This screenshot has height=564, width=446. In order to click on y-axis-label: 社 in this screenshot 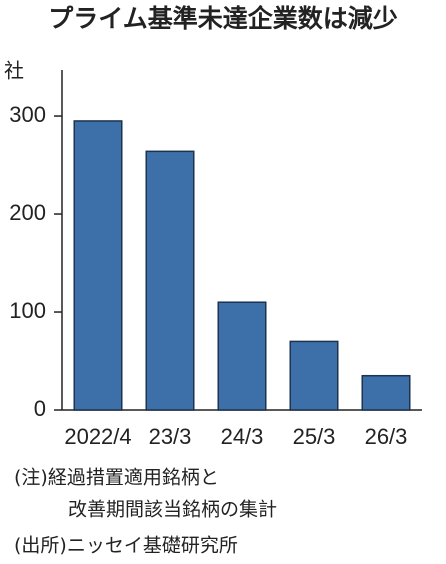, I will do `click(14, 71)`.